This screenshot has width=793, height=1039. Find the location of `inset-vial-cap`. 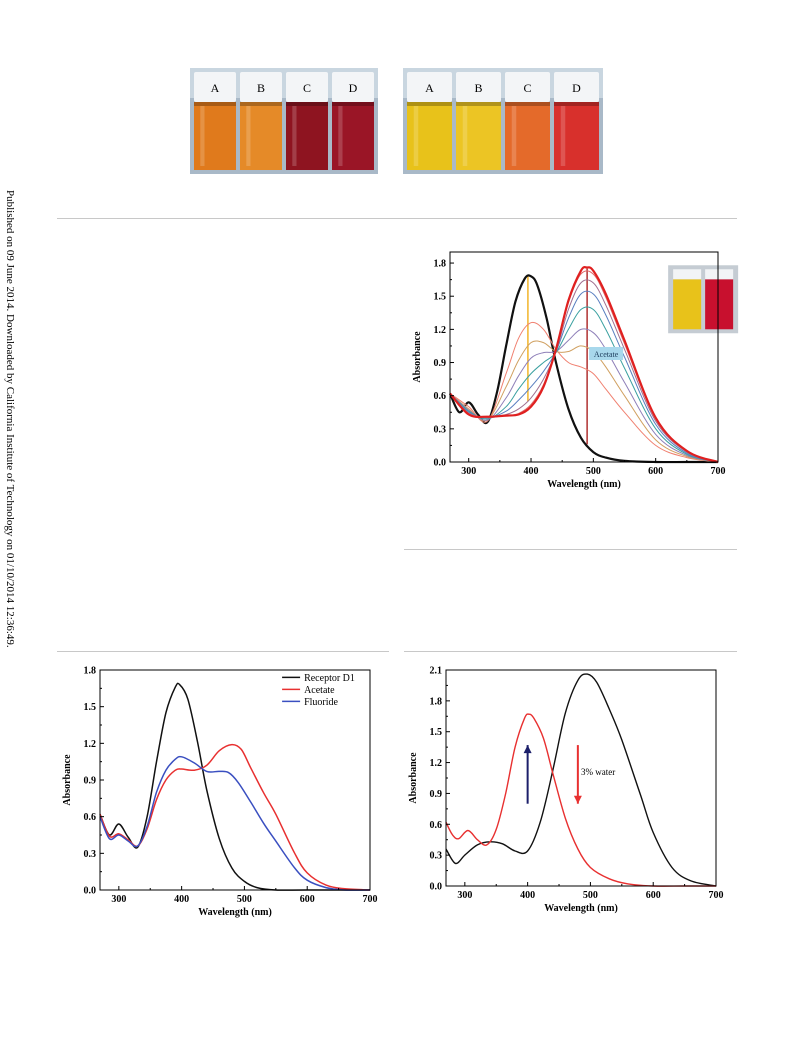

inset-vial-cap is located at coordinates (719, 274).